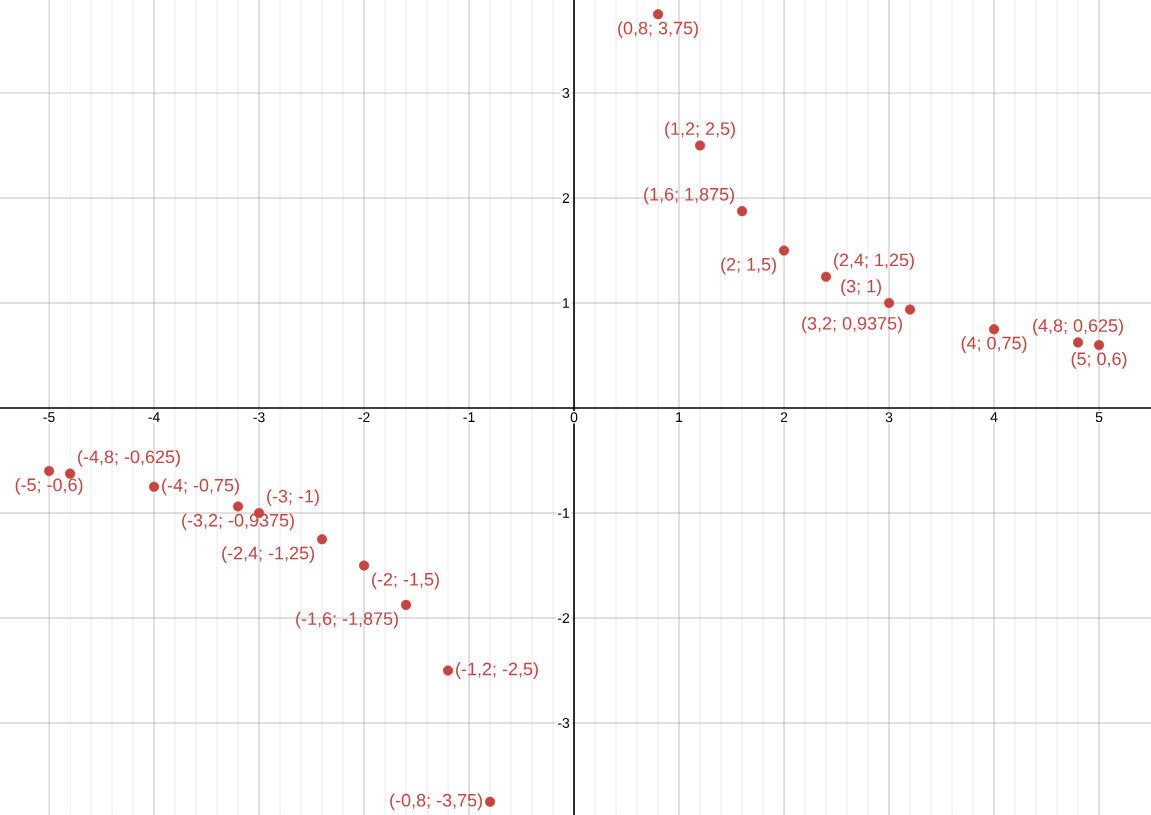  I want to click on data-label: (-2,4; -1,25), so click(268, 554).